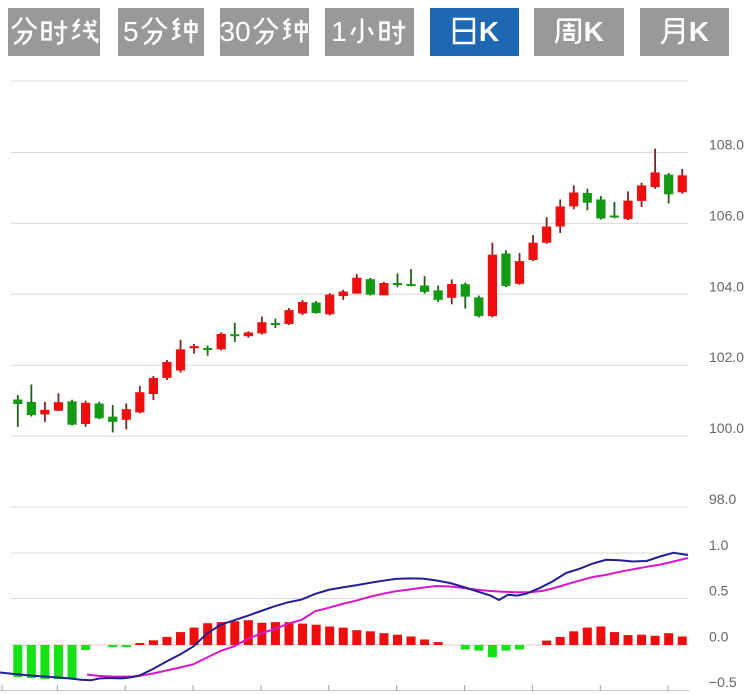 This screenshot has height=694, width=755. What do you see at coordinates (726, 144) in the screenshot?
I see `svg-text: 108.0` at bounding box center [726, 144].